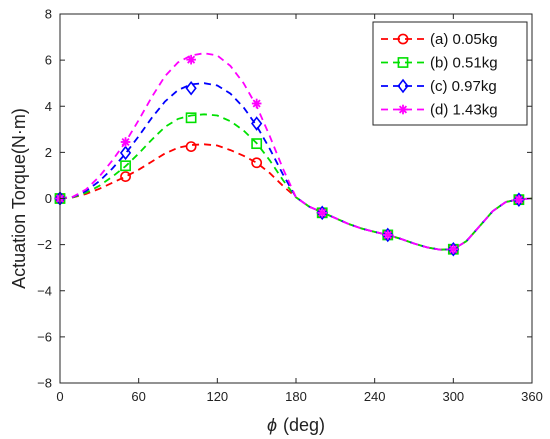 Image resolution: width=550 pixels, height=439 pixels. I want to click on legend-item-0: (a) 0.05kg, so click(439, 39).